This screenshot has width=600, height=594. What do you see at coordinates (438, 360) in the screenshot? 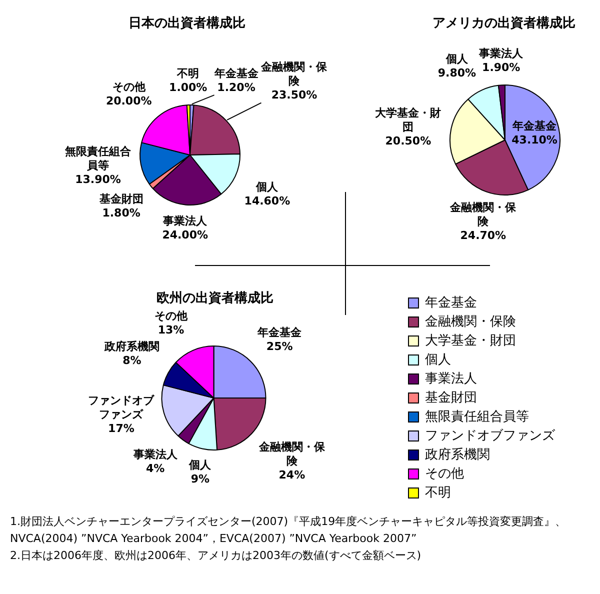
I see `legend-label: 個人` at bounding box center [438, 360].